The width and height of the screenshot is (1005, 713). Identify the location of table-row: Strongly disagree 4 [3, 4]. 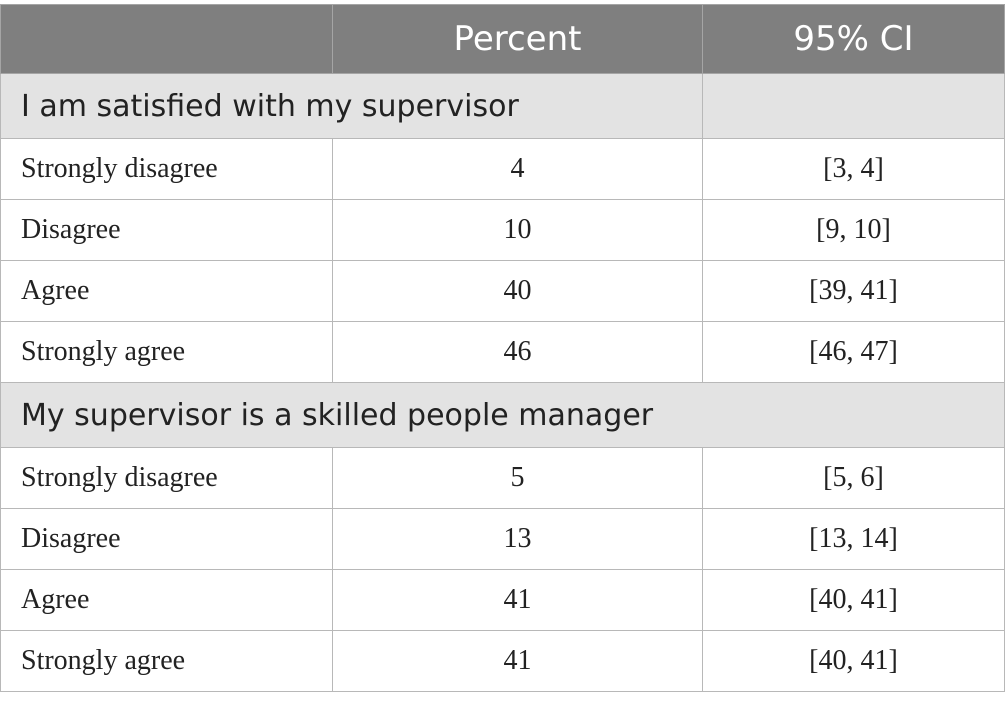
(502, 169).